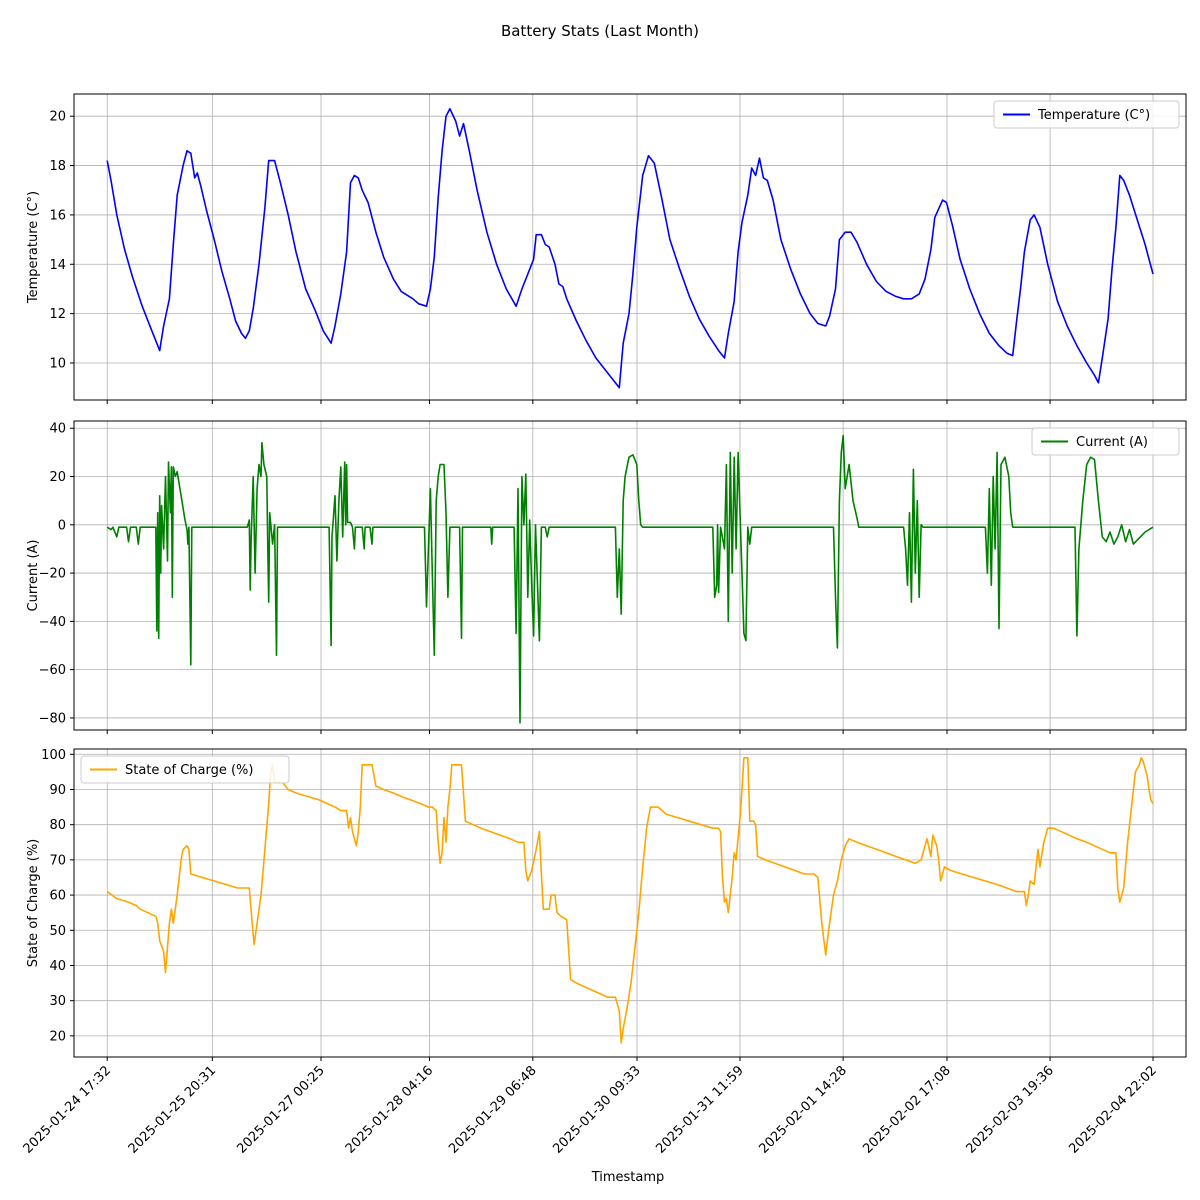 Image resolution: width=1200 pixels, height=1200 pixels. What do you see at coordinates (57, 215) in the screenshot?
I see `y-tick-label: 16` at bounding box center [57, 215].